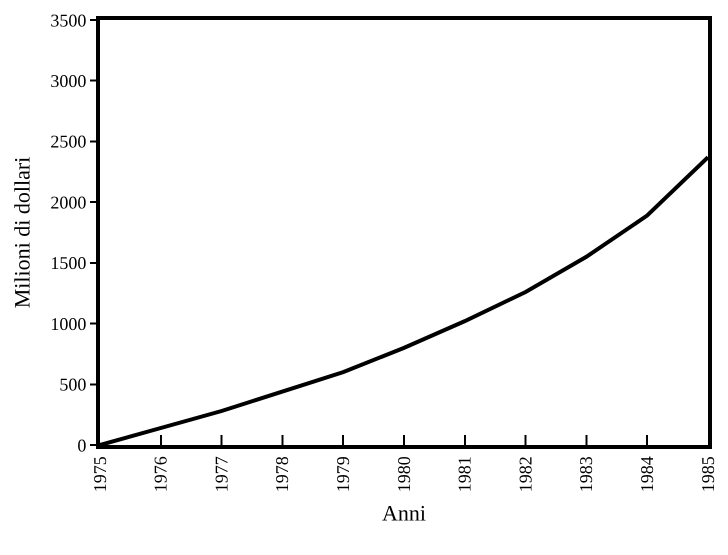 The width and height of the screenshot is (728, 555). What do you see at coordinates (647, 474) in the screenshot?
I see `x-tick-label: 1984` at bounding box center [647, 474].